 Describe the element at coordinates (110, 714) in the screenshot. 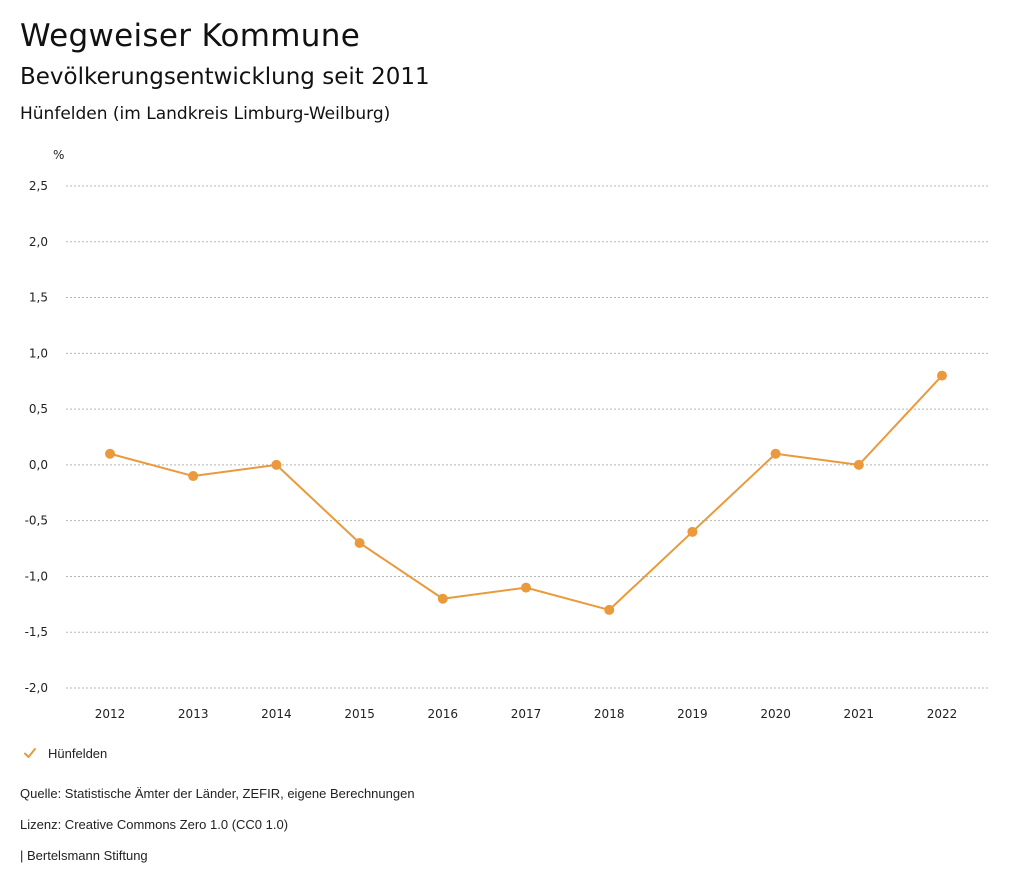

I see `x-tick-label: 2012` at that location.